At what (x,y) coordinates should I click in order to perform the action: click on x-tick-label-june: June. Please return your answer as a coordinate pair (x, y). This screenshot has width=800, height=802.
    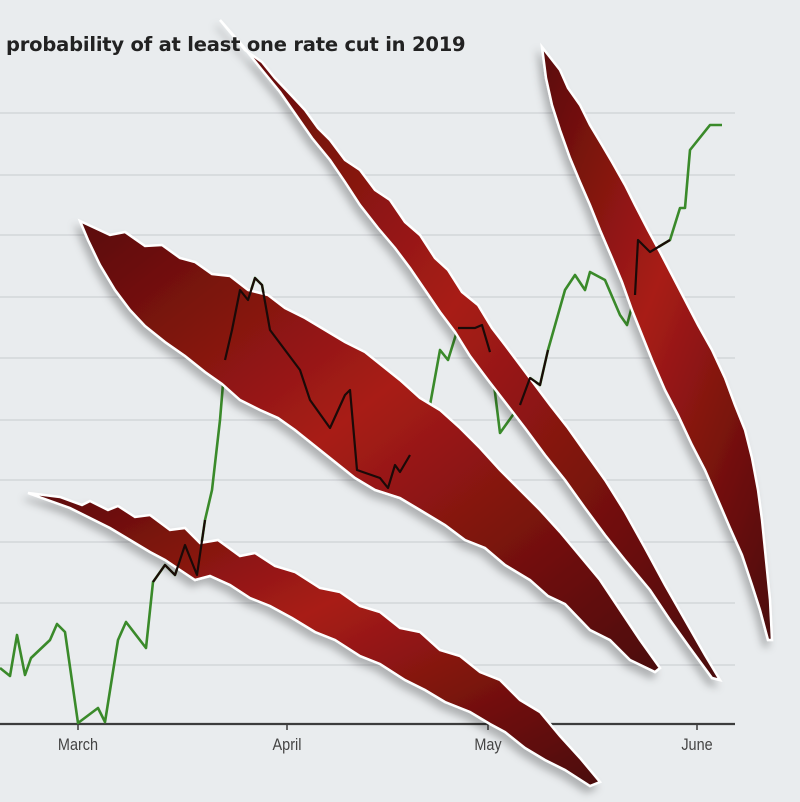
    Looking at the image, I should click on (697, 744).